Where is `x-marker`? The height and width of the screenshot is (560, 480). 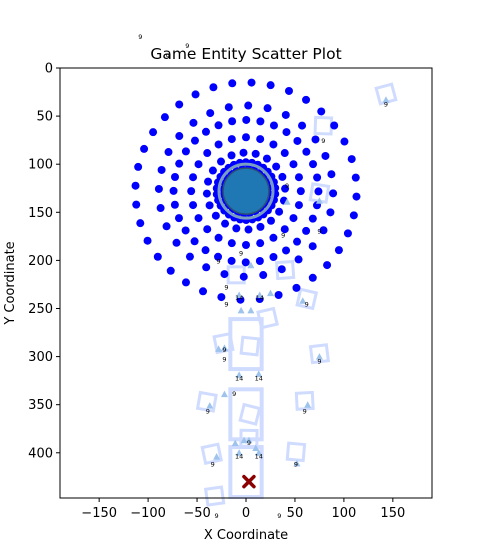 x-marker is located at coordinates (249, 481).